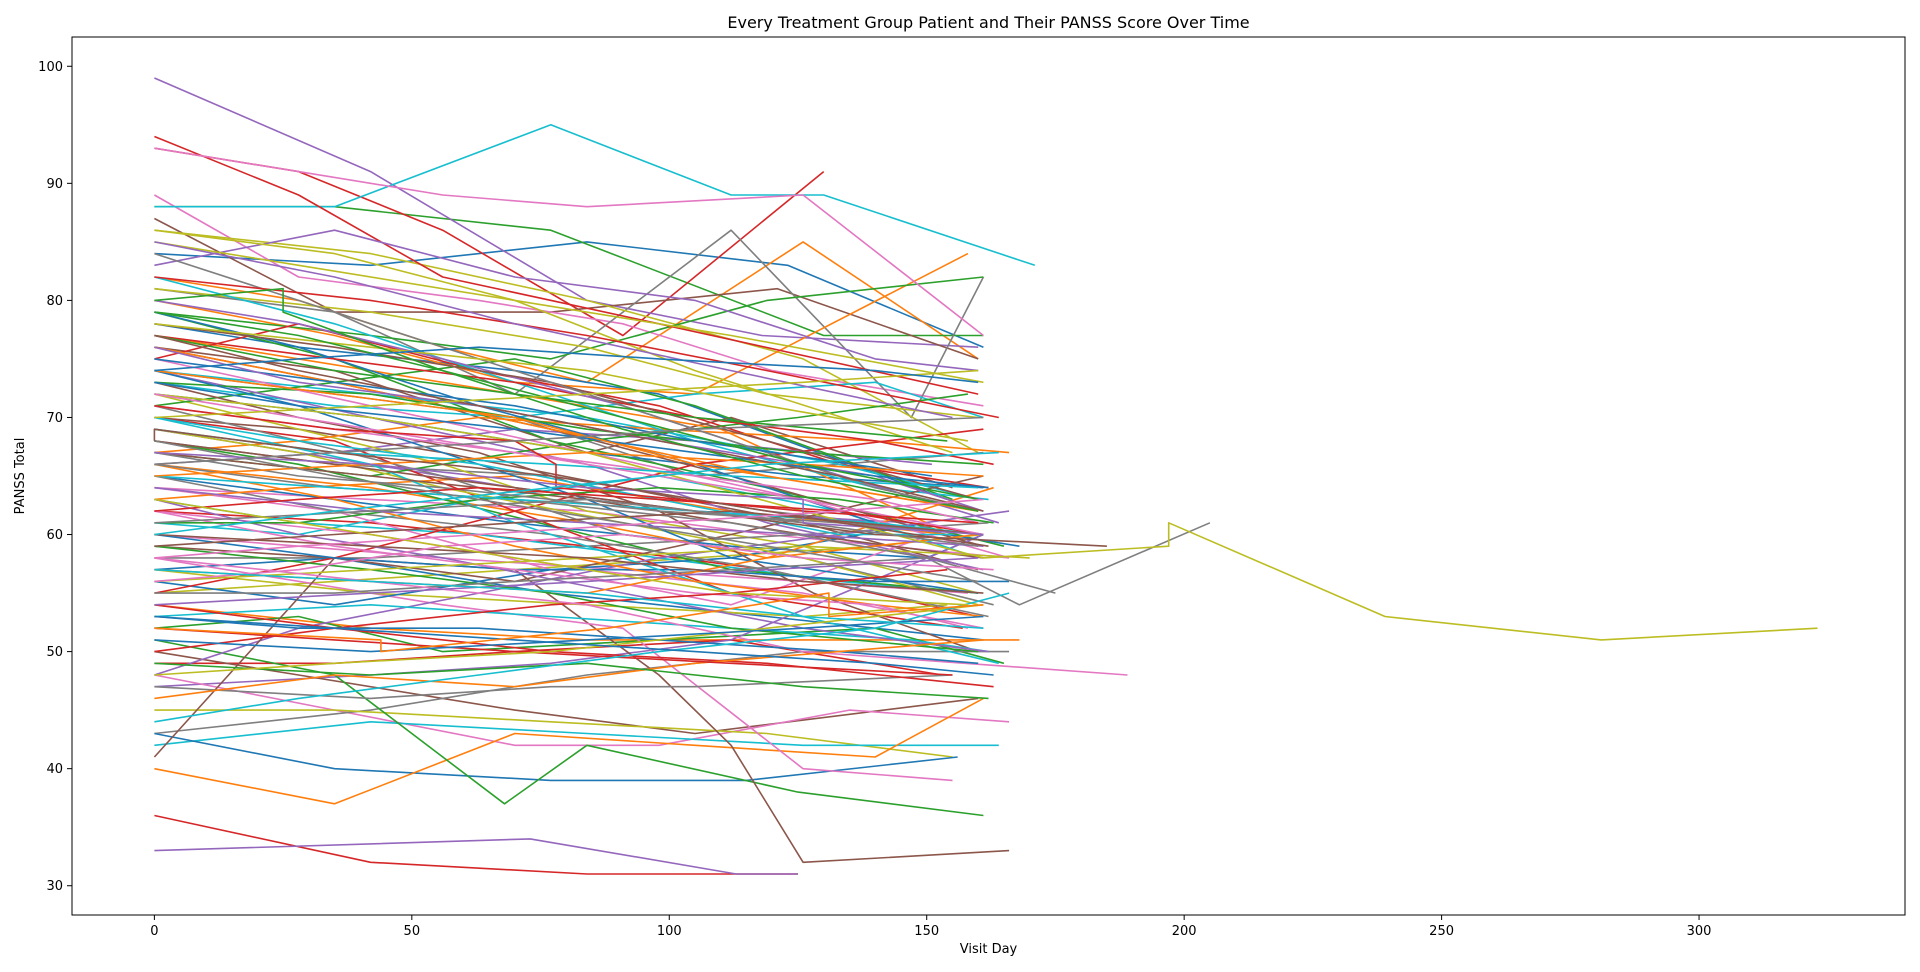 This screenshot has width=1920, height=972. What do you see at coordinates (54, 886) in the screenshot?
I see `y-tick-label: 30` at bounding box center [54, 886].